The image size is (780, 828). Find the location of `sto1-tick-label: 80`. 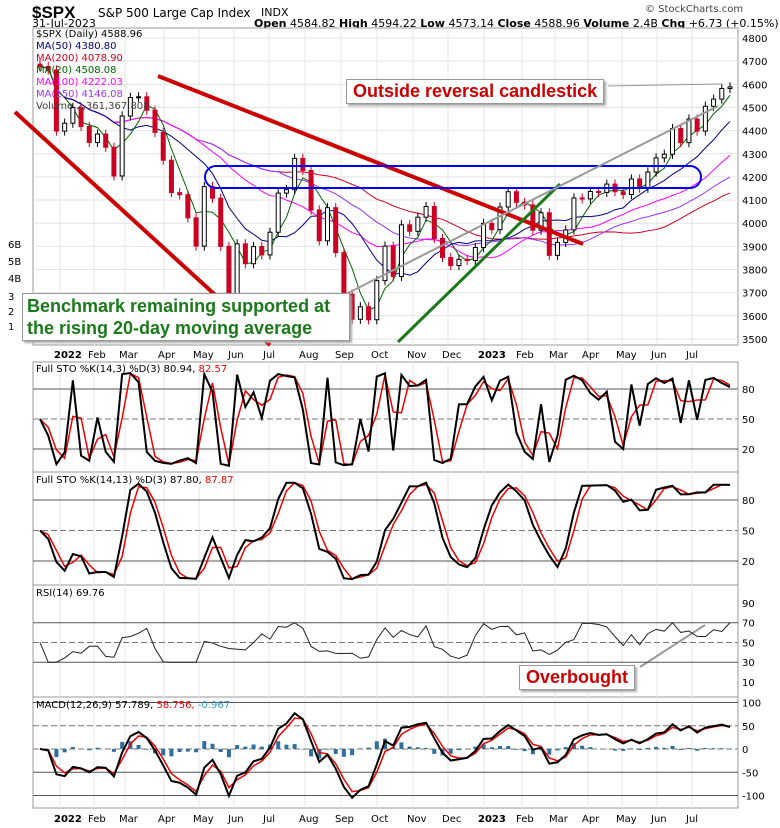

sto1-tick-label: 80 is located at coordinates (748, 390).